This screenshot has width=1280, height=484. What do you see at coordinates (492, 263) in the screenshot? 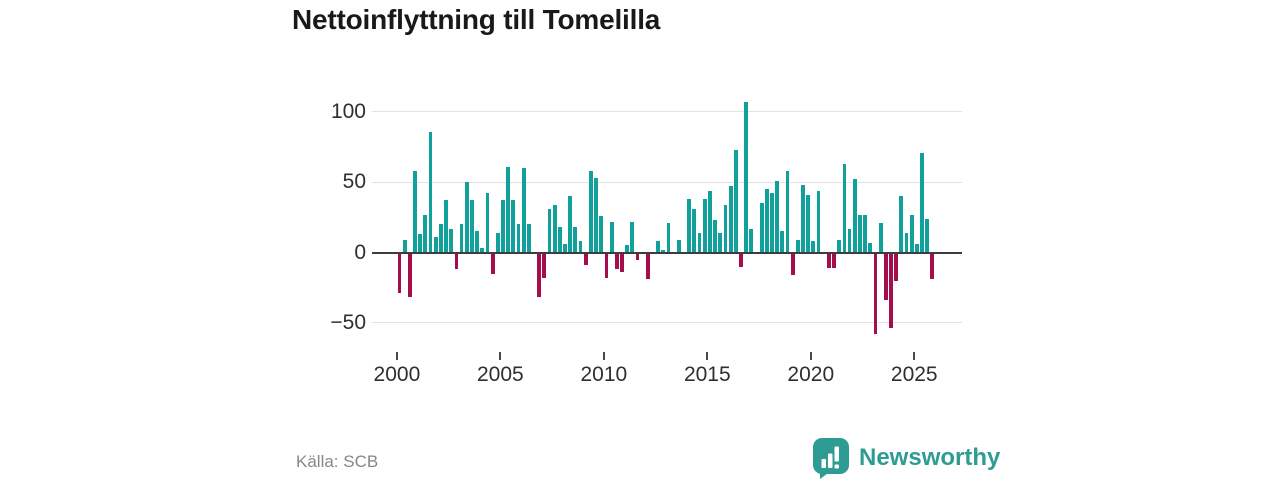
I see `bar-2004q3` at bounding box center [492, 263].